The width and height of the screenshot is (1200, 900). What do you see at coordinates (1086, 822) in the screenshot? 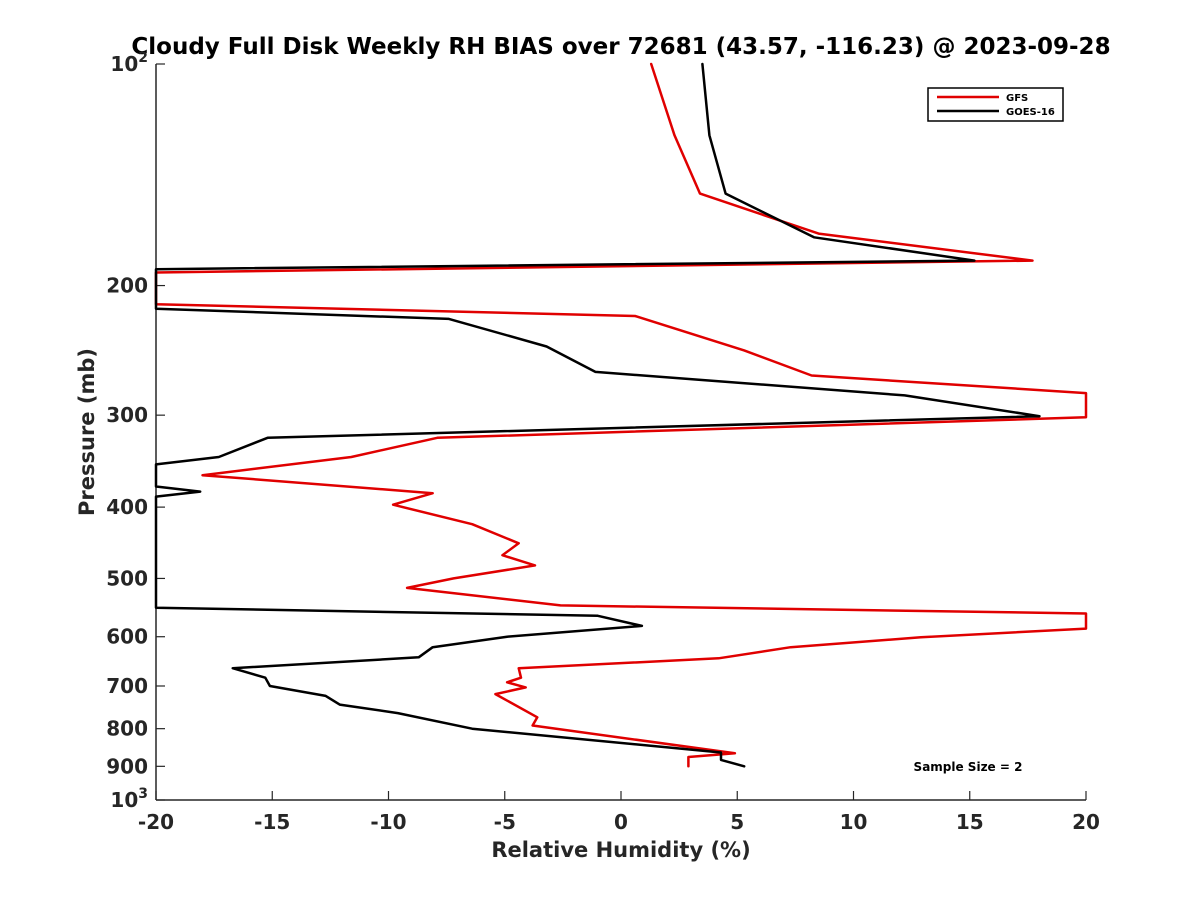
I see `x-tick-label: 20` at bounding box center [1086, 822].